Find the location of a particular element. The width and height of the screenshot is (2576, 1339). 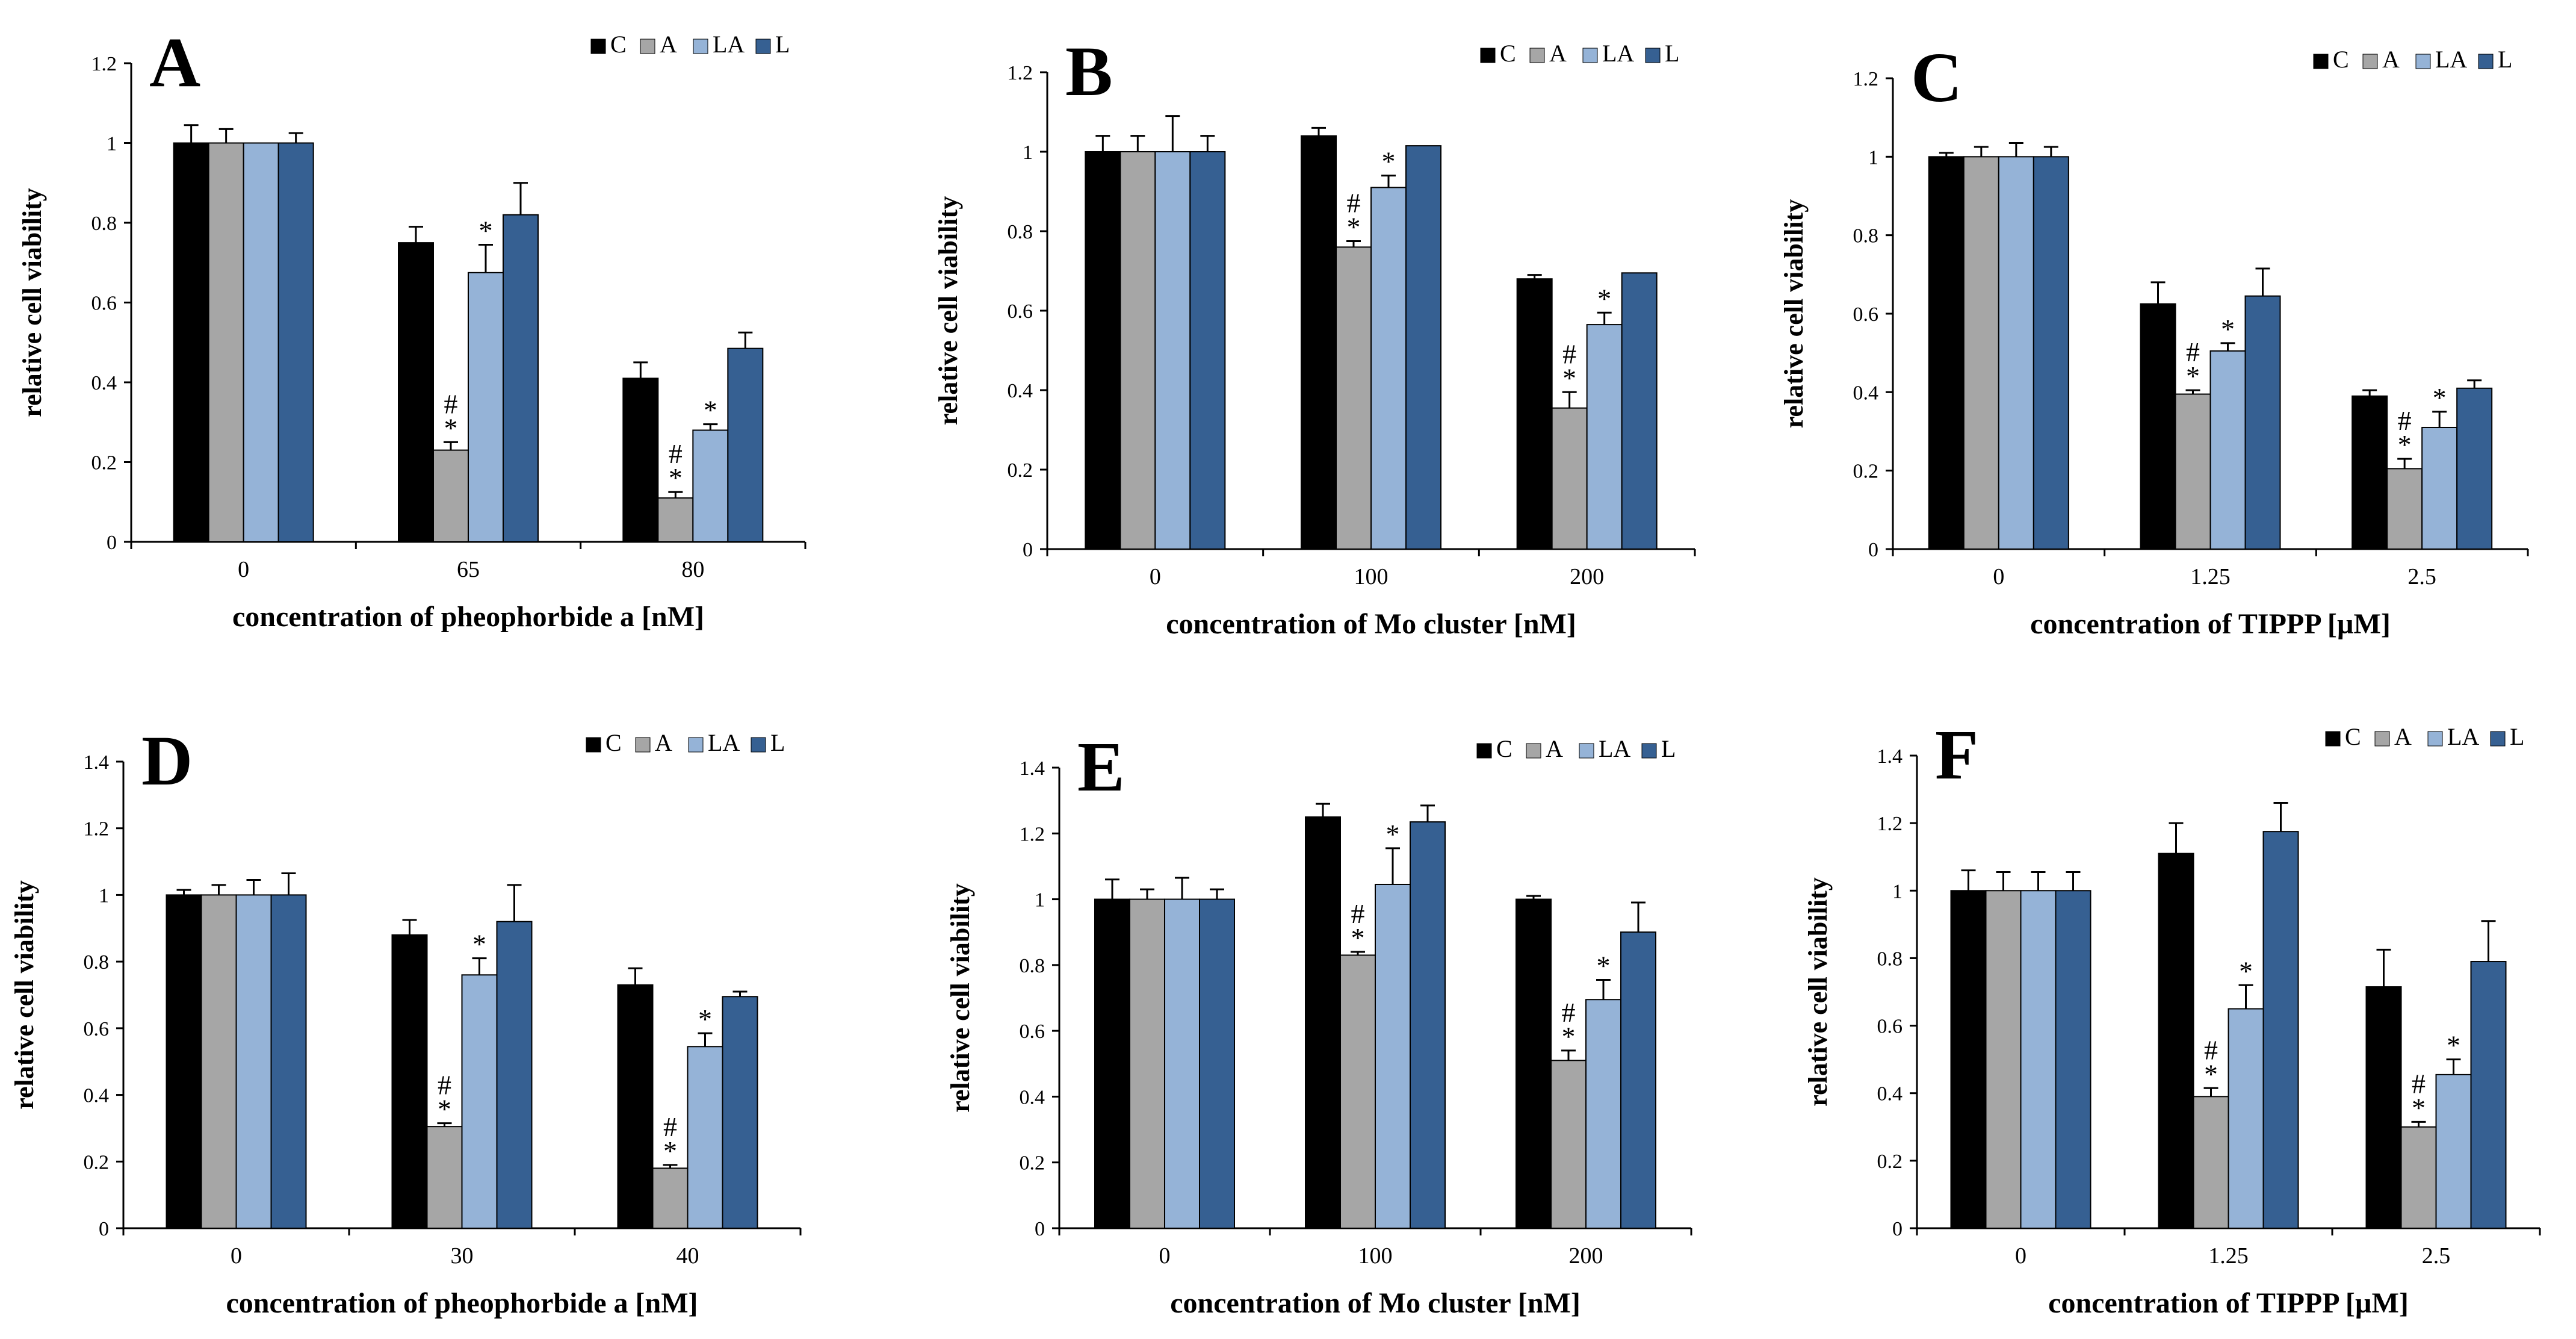

x-axis-title: concentration of pheophorbide a [nM] is located at coordinates (462, 1303).